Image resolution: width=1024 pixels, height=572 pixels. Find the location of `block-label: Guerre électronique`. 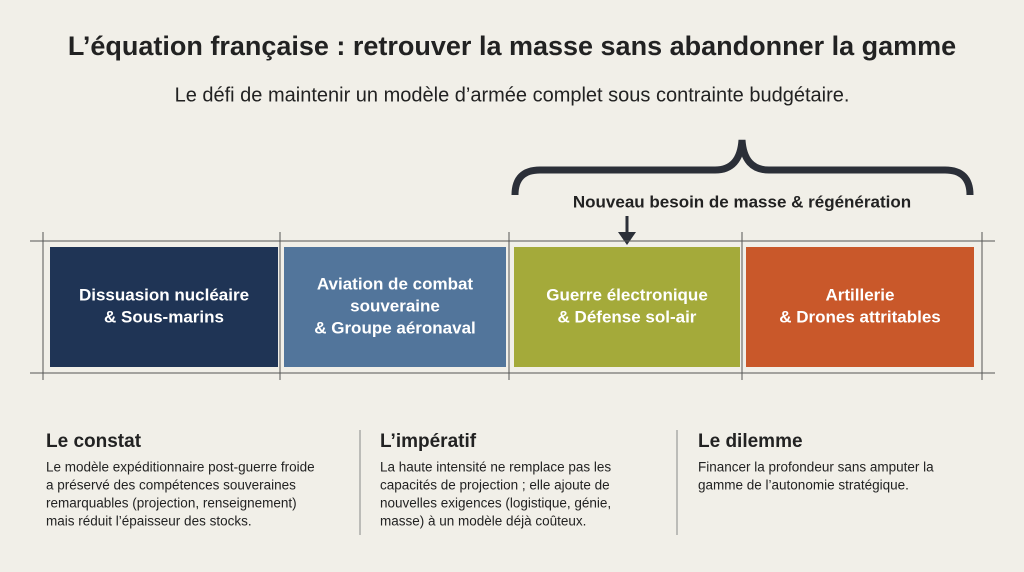

block-label: Guerre électronique is located at coordinates (627, 294).